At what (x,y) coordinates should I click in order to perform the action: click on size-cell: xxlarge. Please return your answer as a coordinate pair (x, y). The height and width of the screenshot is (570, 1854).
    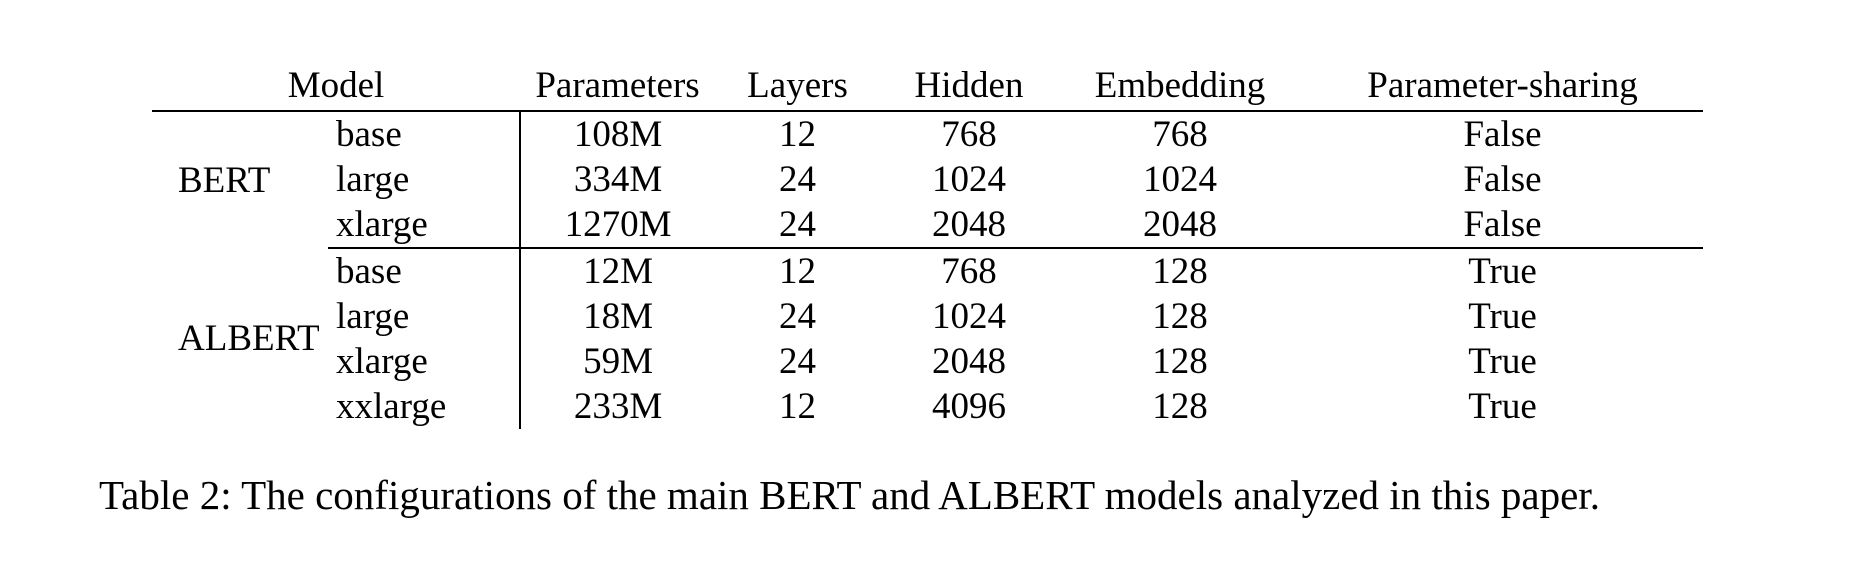
    Looking at the image, I should click on (425, 406).